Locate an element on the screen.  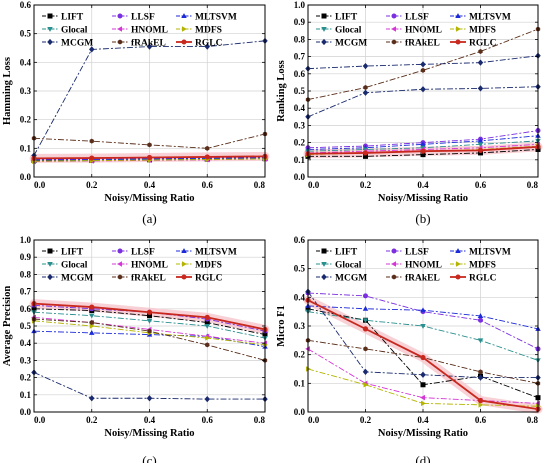
legend-label: RGLC is located at coordinates (209, 44).